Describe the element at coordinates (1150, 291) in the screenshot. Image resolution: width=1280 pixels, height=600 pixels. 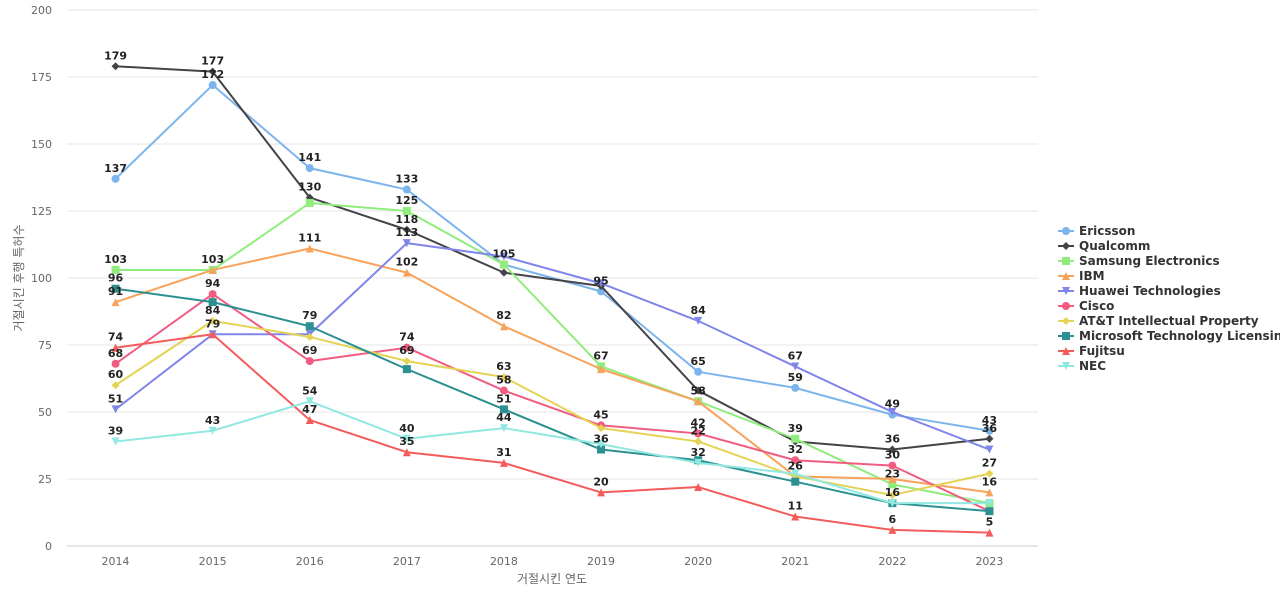
I see `legend-label: Huawei Technologies` at that location.